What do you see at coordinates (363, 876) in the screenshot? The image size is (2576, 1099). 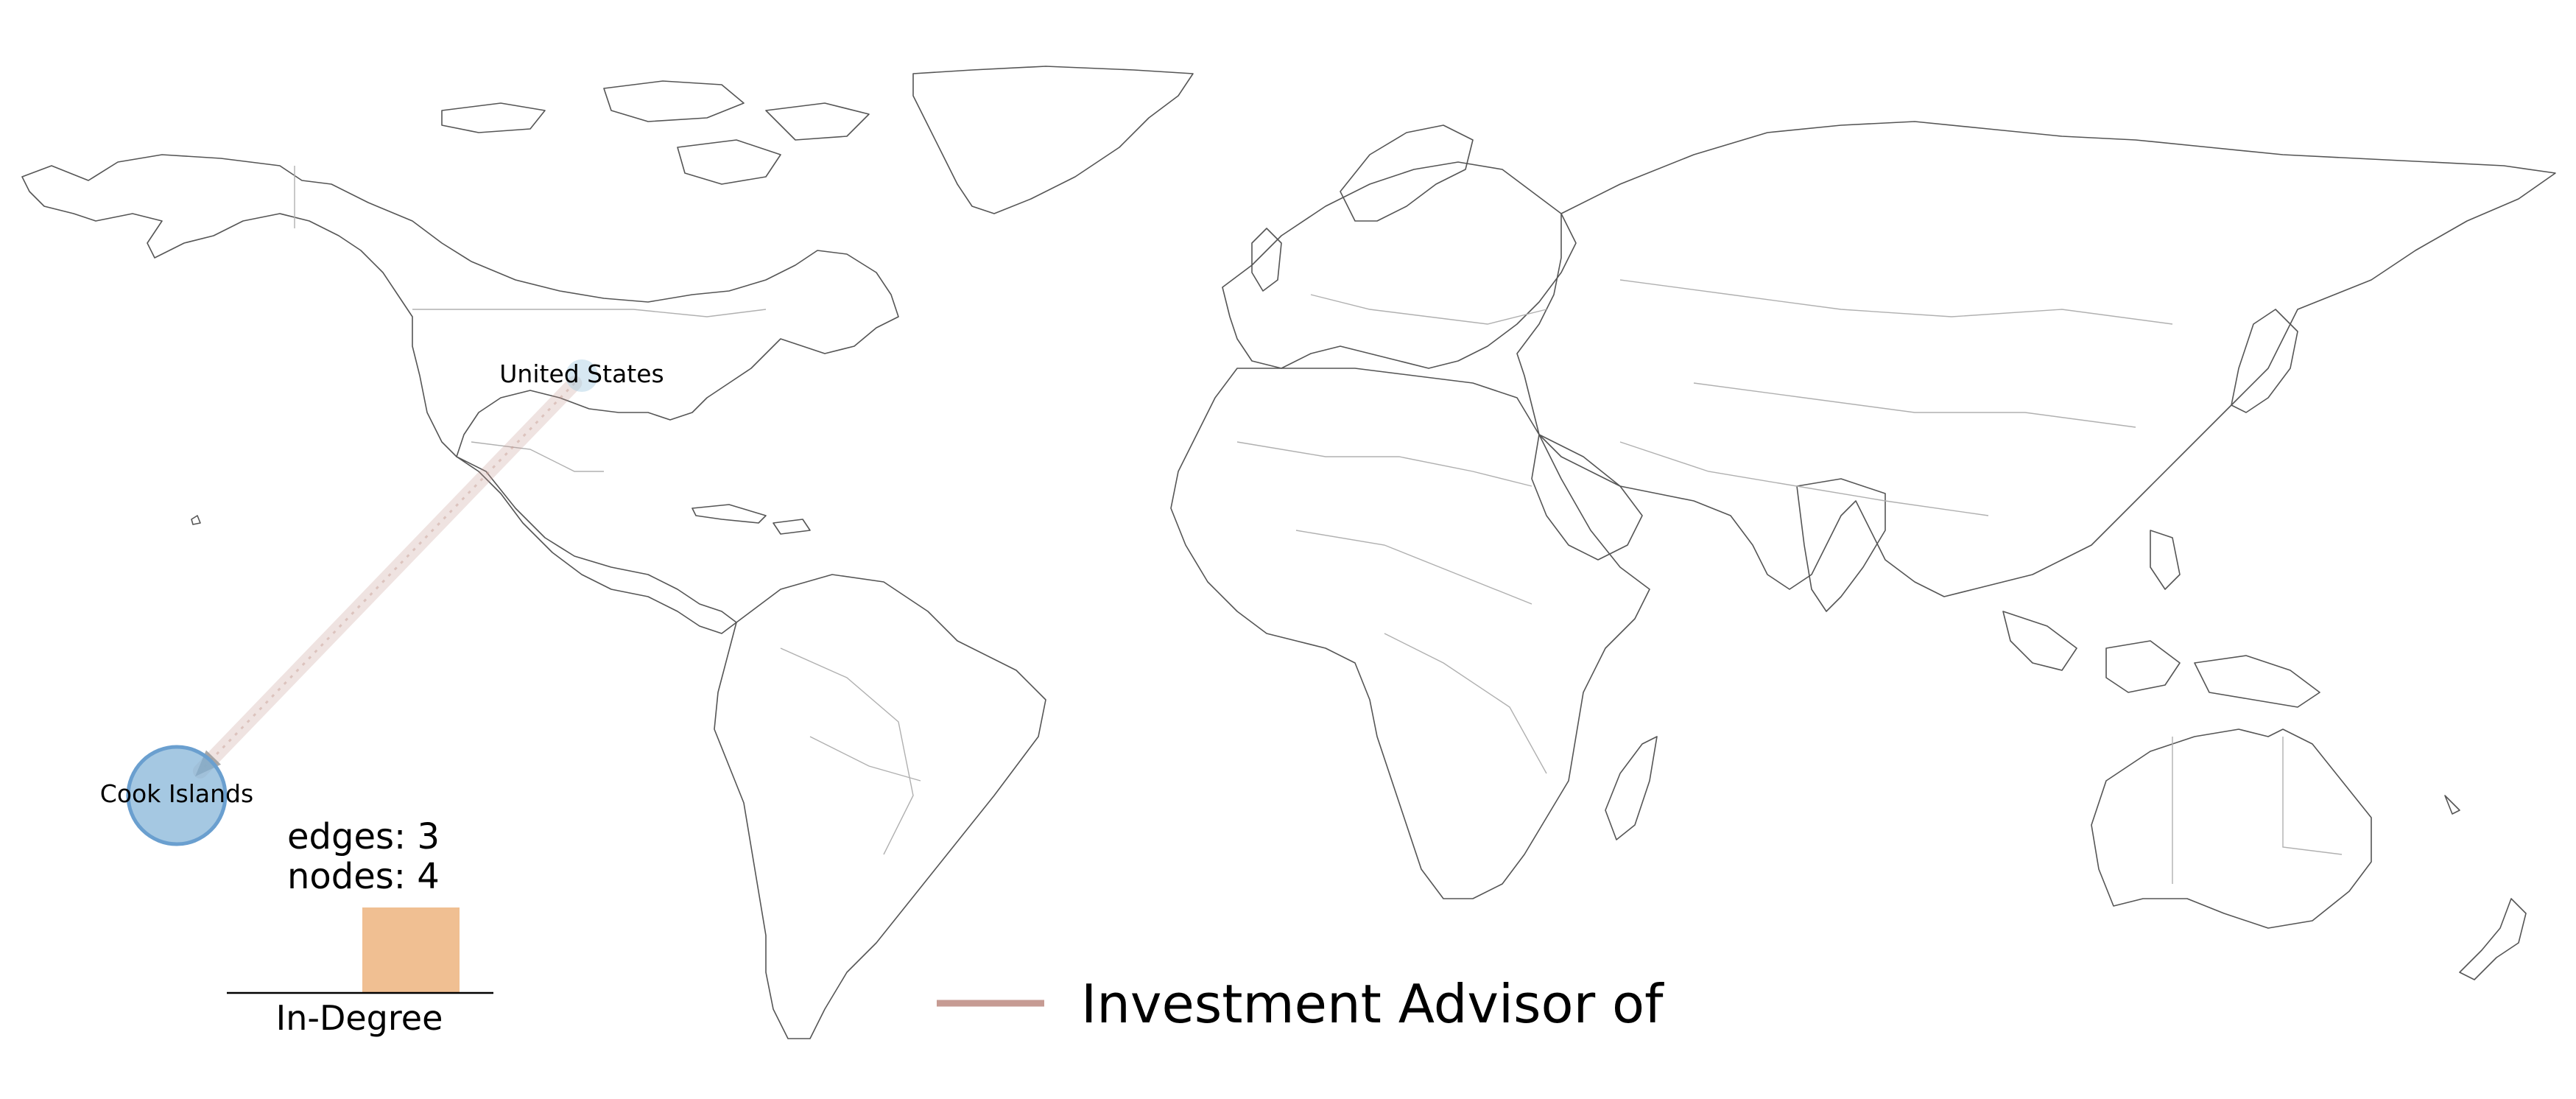 I see `nodes-count: nodes: 4` at bounding box center [363, 876].